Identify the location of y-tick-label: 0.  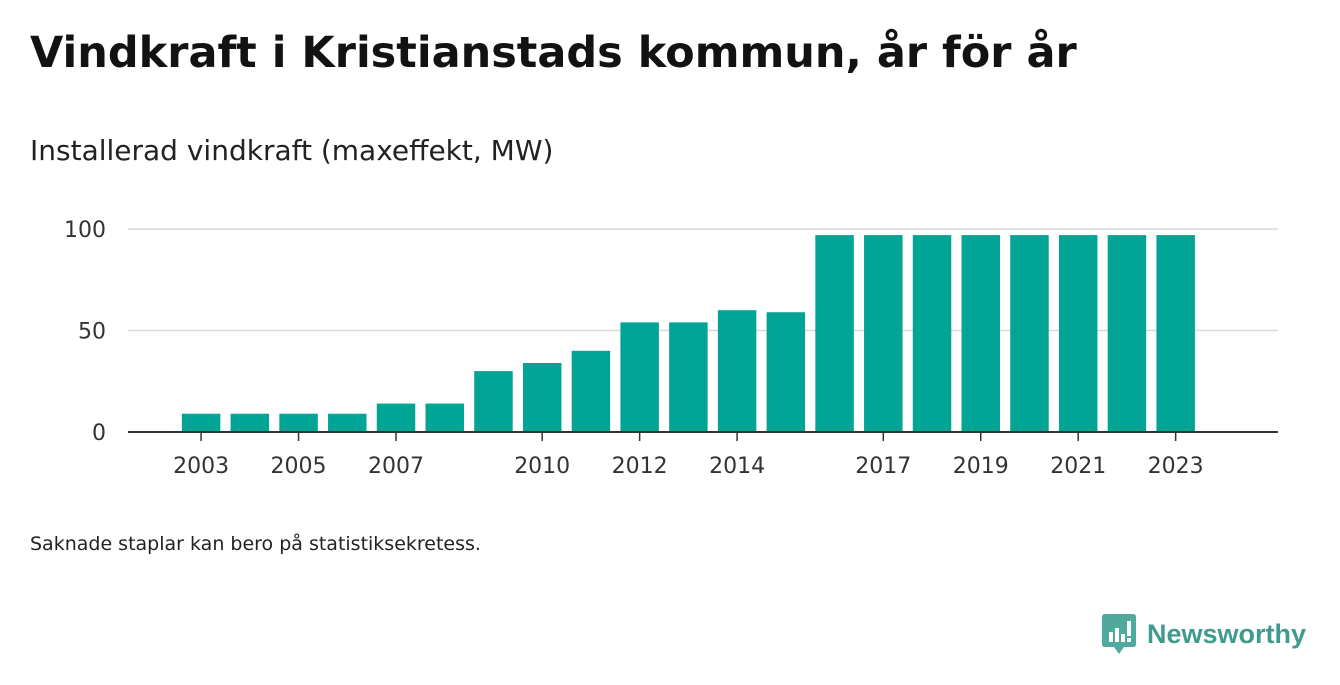
(99, 433).